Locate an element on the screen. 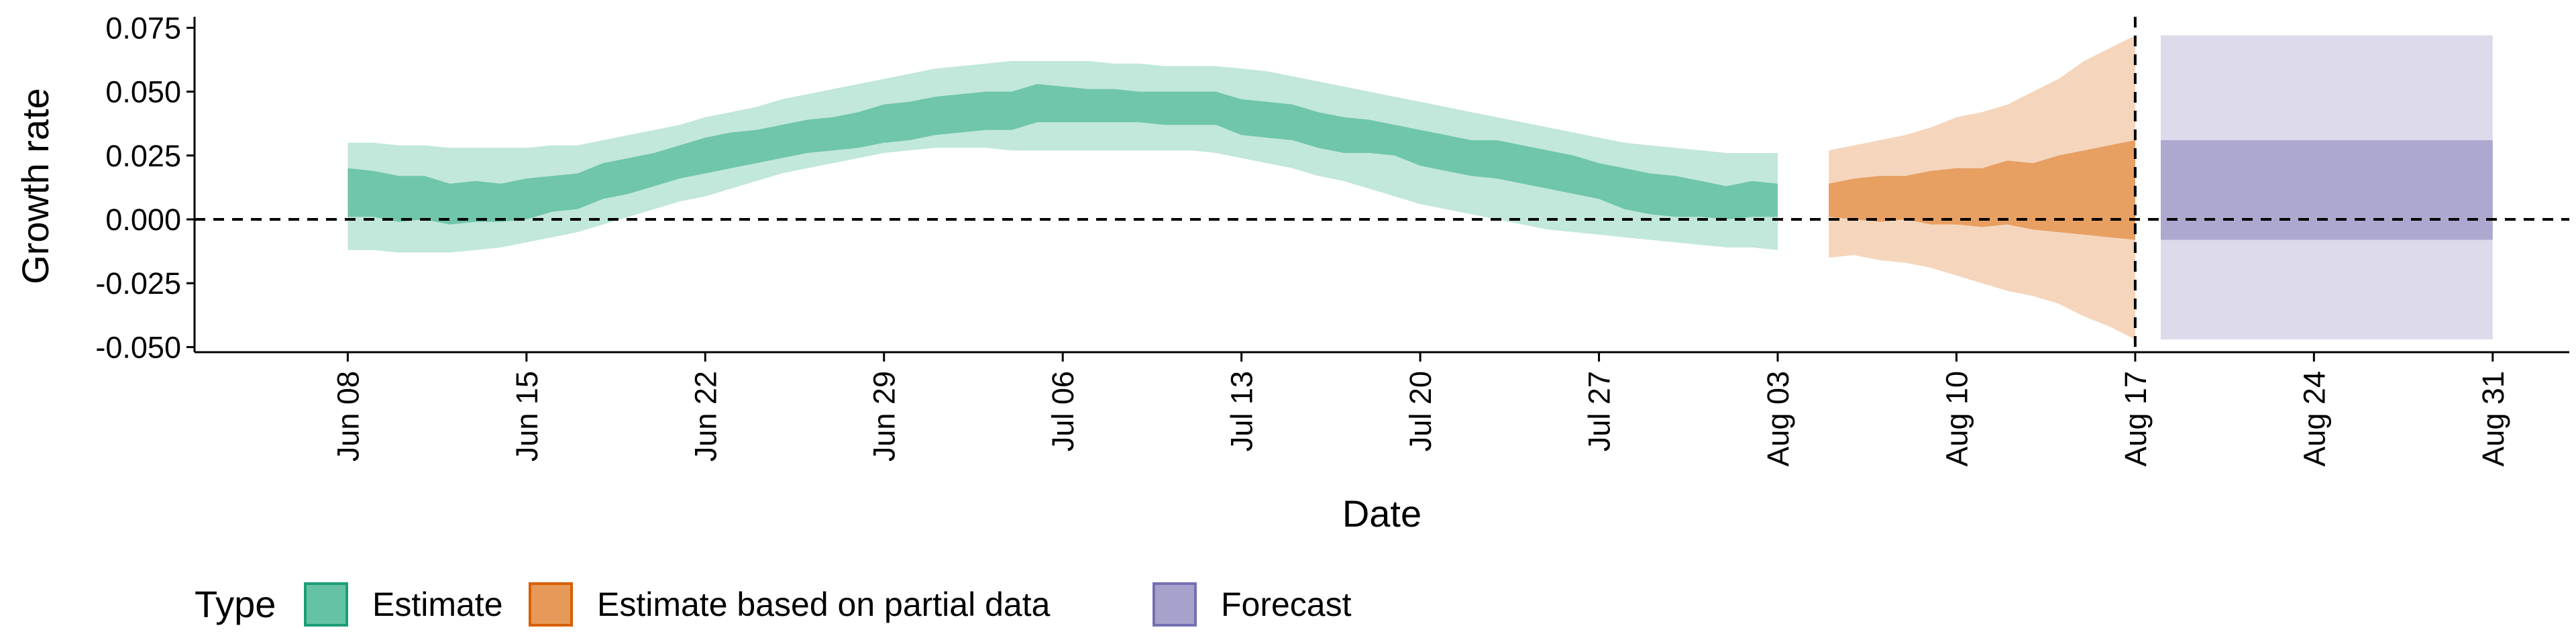 The width and height of the screenshot is (2576, 644). x-tick-label: Aug 03 is located at coordinates (1778, 419).